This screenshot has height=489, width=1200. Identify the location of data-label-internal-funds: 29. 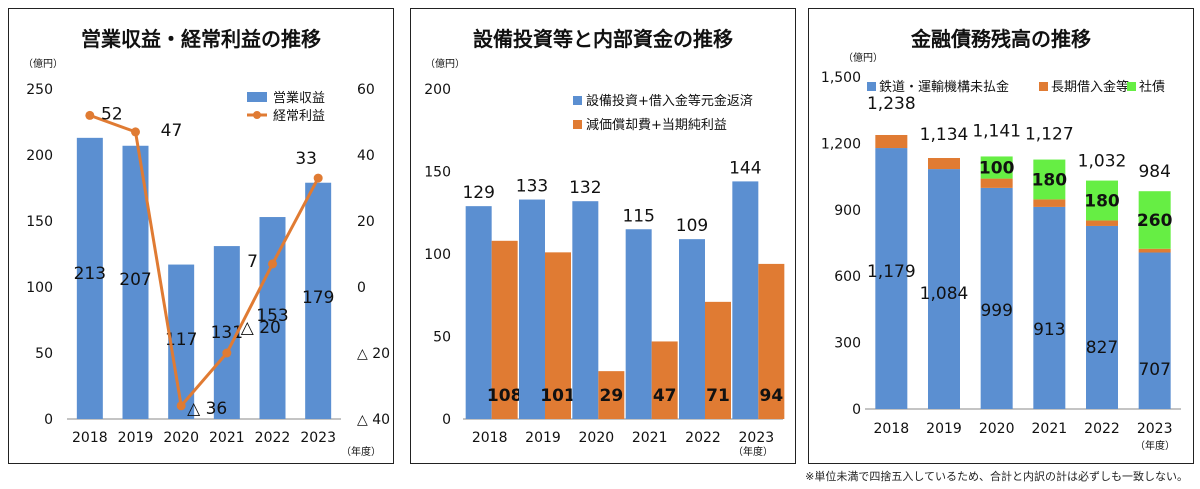
(611, 396).